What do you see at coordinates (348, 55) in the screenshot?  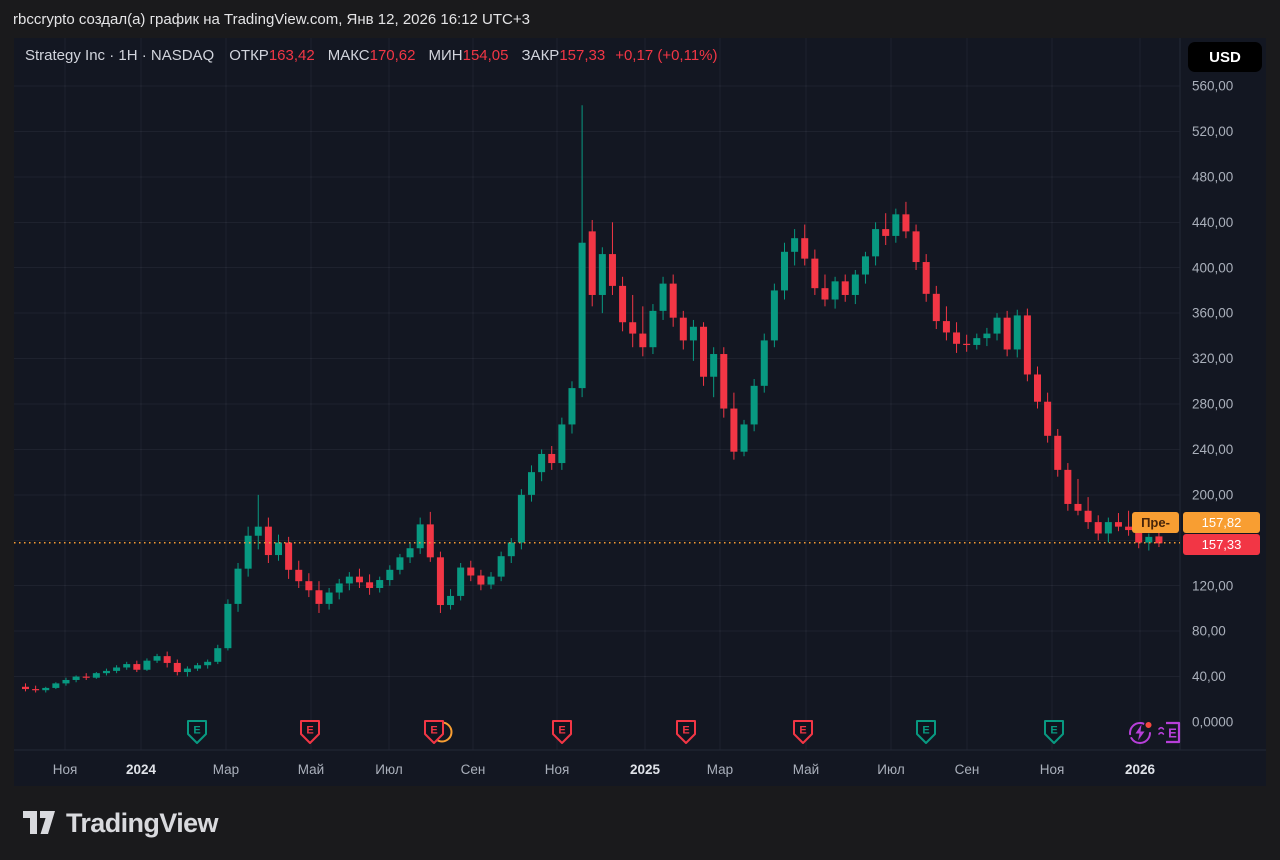 I see `high-label: МАКС` at bounding box center [348, 55].